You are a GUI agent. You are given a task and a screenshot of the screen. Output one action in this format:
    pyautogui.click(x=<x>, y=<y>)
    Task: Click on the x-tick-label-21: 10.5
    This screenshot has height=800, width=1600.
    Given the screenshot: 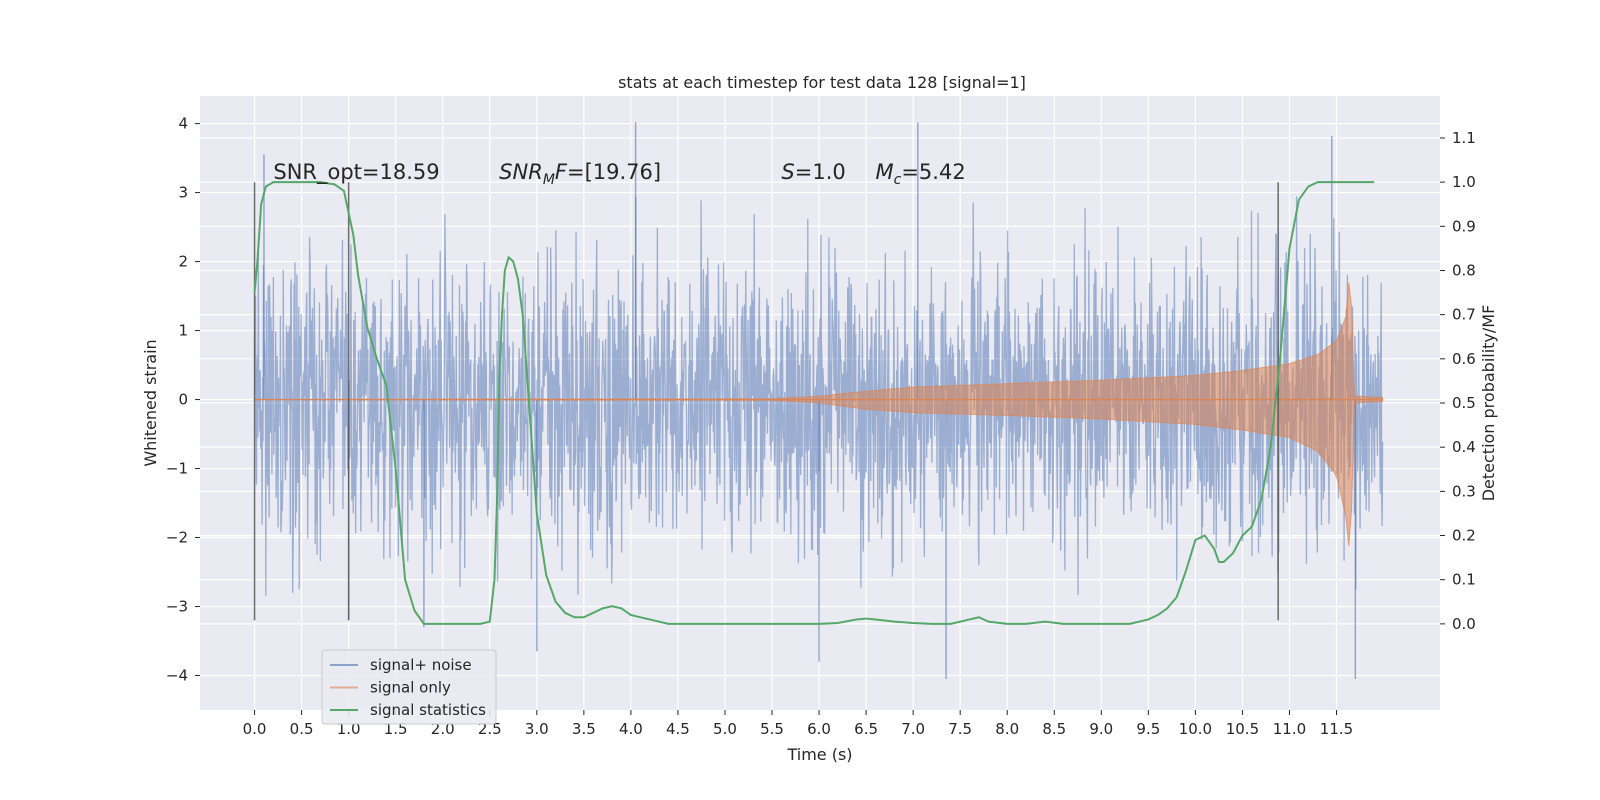 What is the action you would take?
    pyautogui.click(x=1242, y=729)
    